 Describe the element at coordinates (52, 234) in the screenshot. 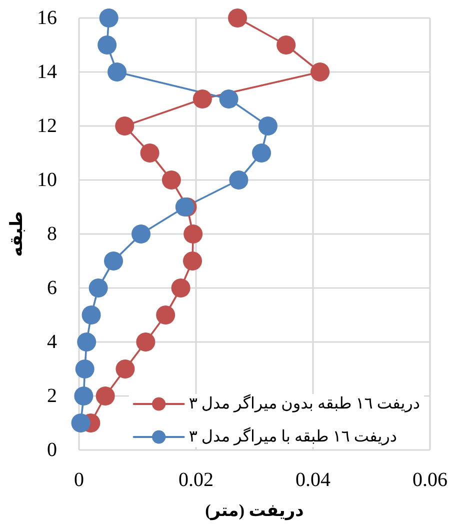

I see `y-tick-label: 8` at that location.